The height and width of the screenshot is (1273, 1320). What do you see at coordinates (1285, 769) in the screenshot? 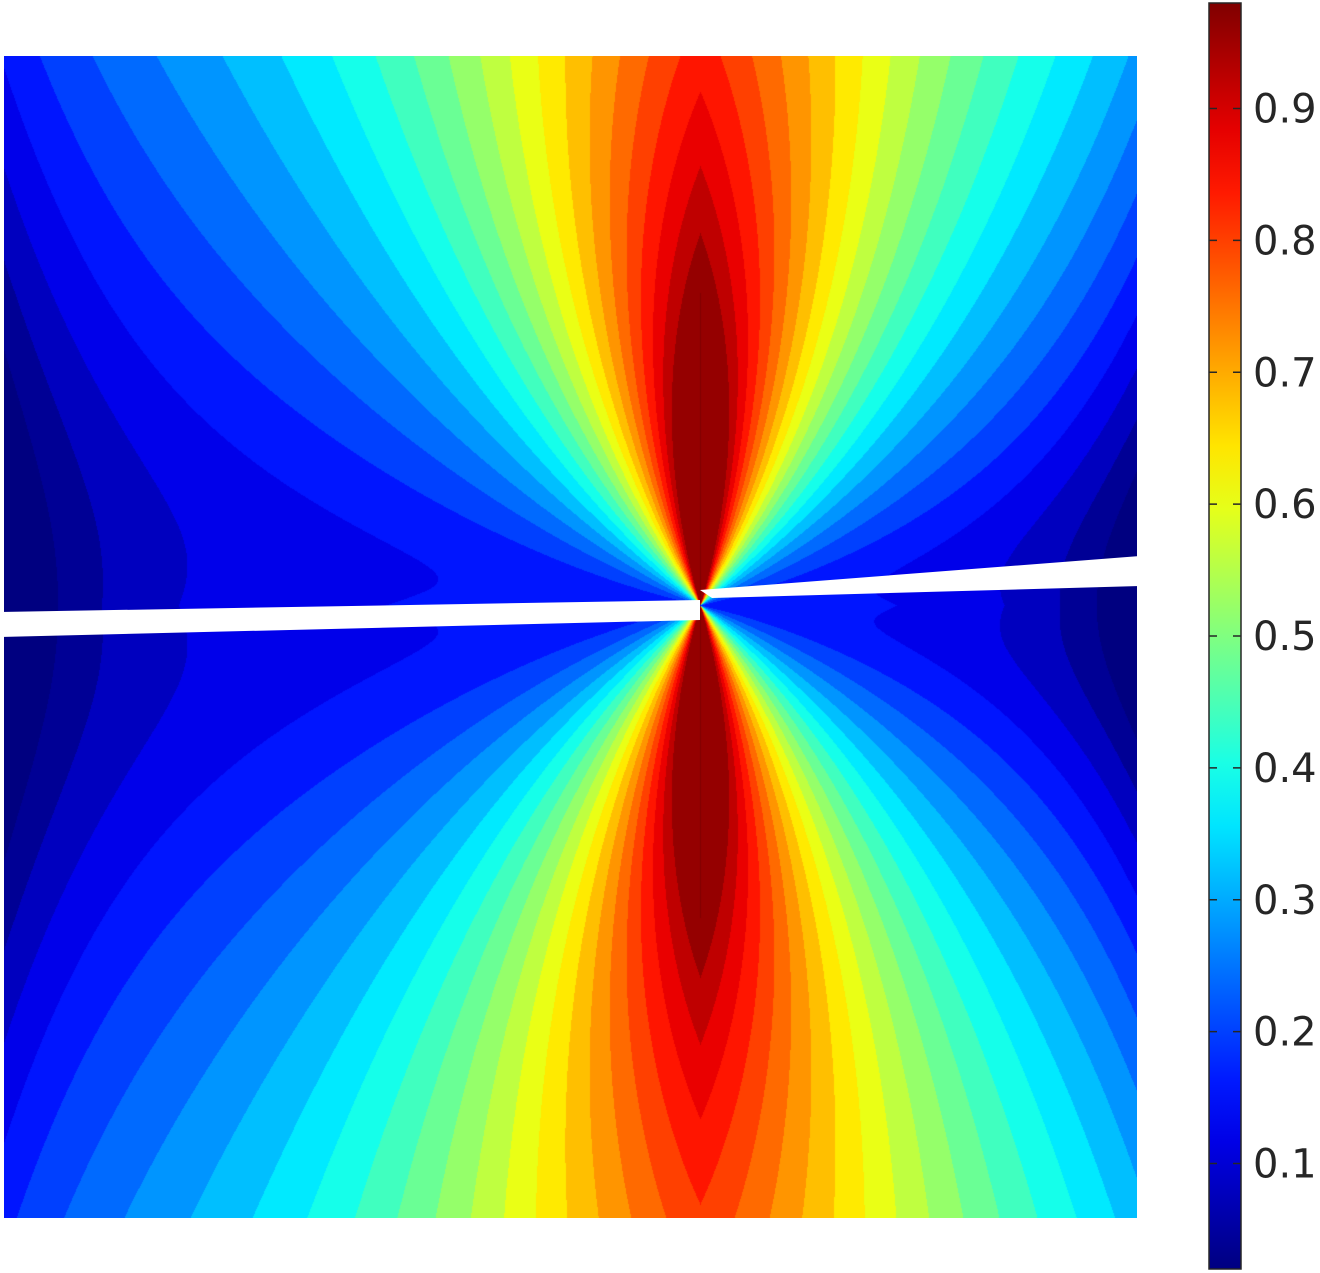
I see `colorbar-tick-label: 0.4` at bounding box center [1285, 769].